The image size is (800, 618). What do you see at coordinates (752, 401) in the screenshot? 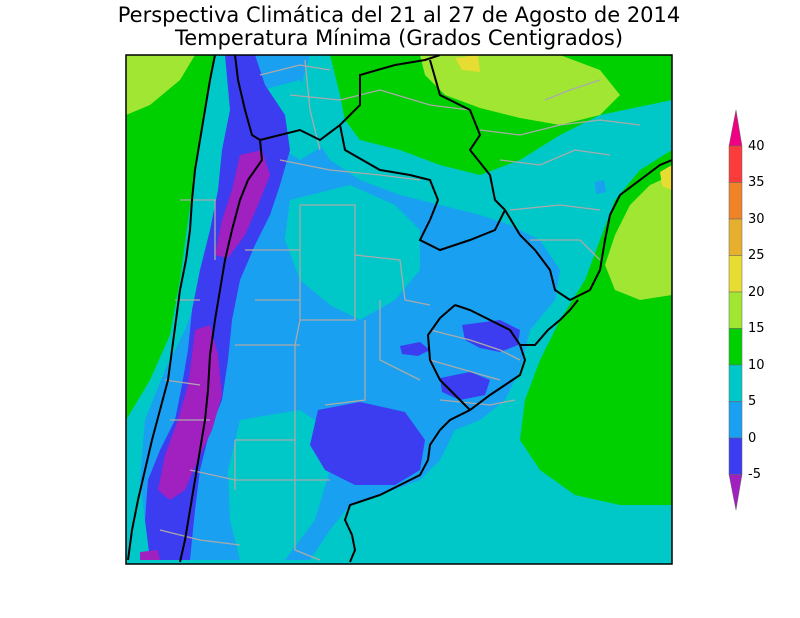
I see `colorbar-label: 5` at bounding box center [752, 401].